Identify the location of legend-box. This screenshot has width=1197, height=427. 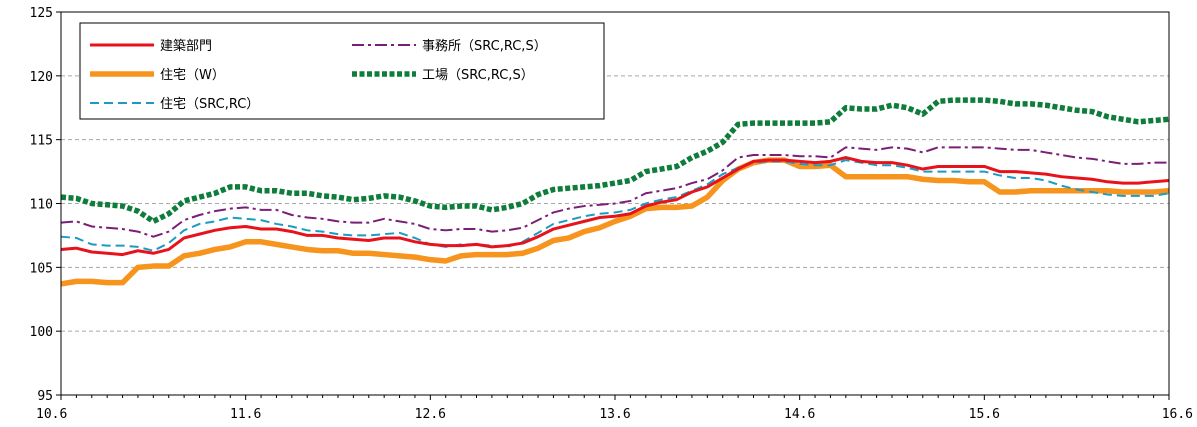
(342, 71).